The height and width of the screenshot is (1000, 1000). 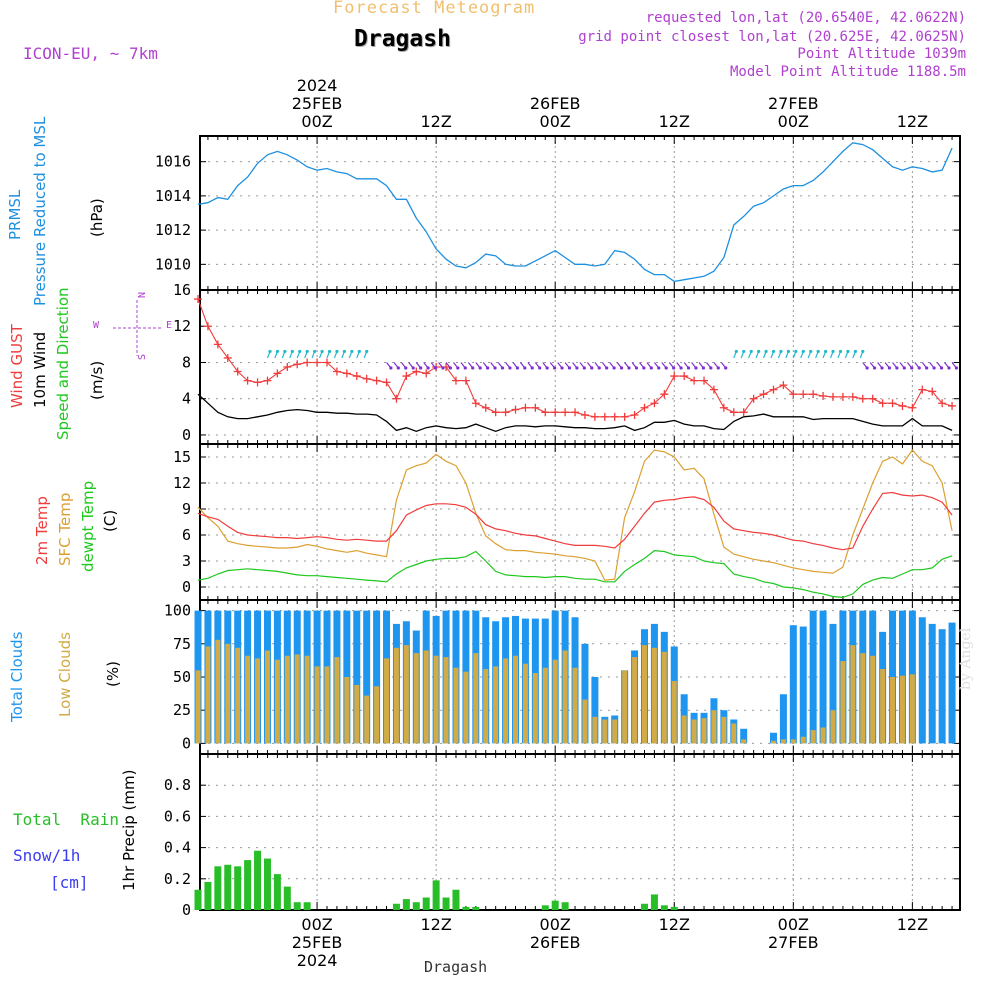 What do you see at coordinates (793, 103) in the screenshot?
I see `top-time-label: 27FEB` at bounding box center [793, 103].